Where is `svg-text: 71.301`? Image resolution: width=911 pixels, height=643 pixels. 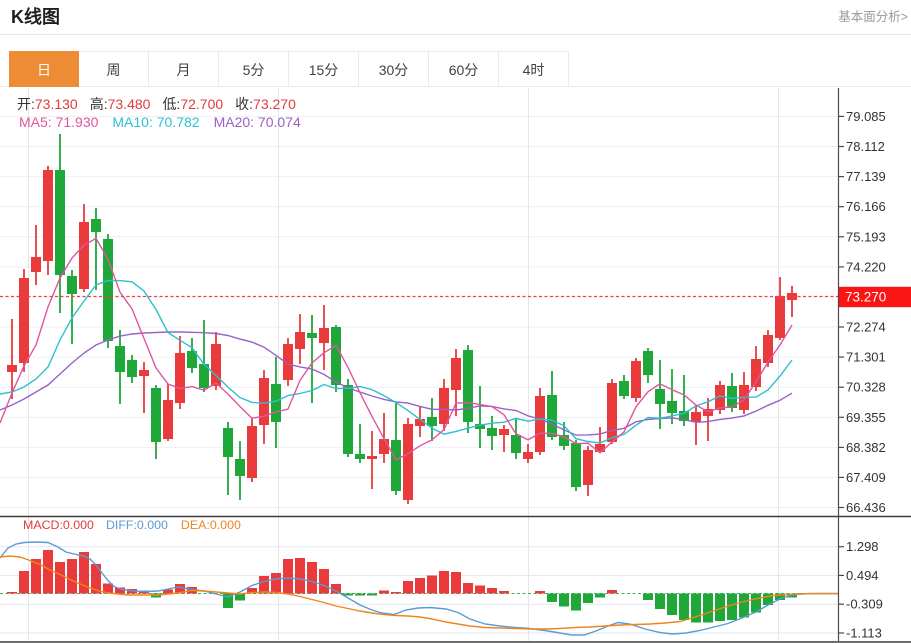 svg-text: 71.301 is located at coordinates (866, 357).